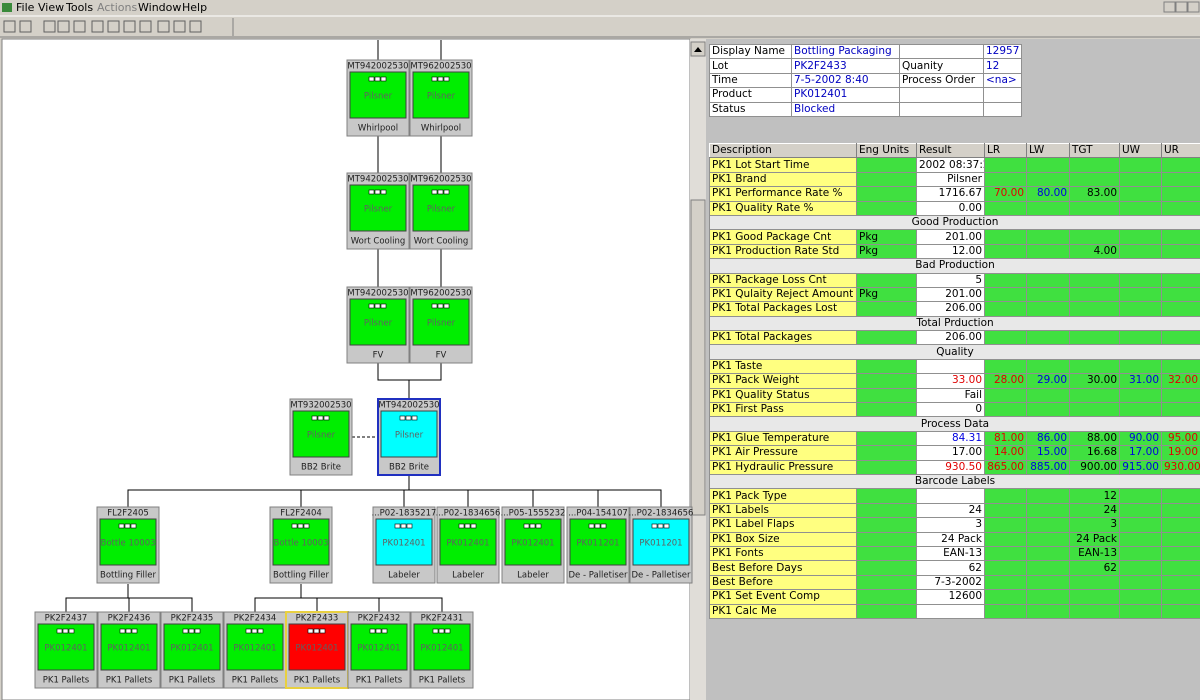 This screenshot has width=1200, height=700. I want to click on node-id: PK2F2436, so click(129, 619).